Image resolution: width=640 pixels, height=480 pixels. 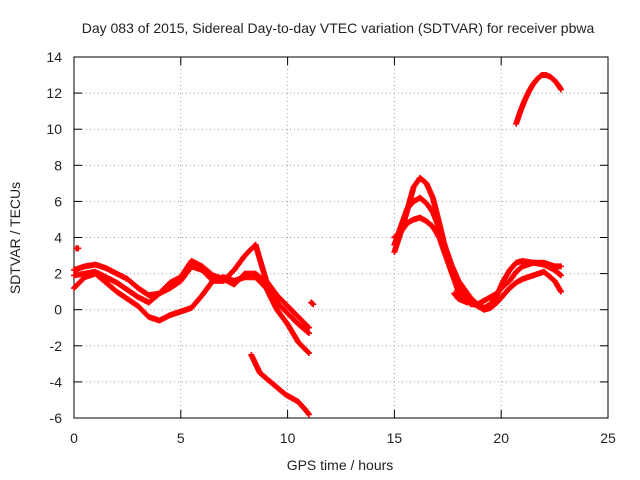 I want to click on y-tick-label: 2, so click(x=58, y=274).